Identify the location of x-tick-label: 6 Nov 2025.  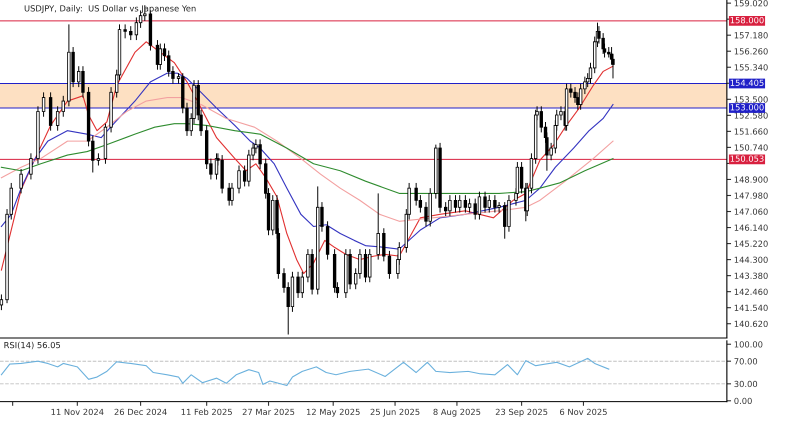
(583, 412).